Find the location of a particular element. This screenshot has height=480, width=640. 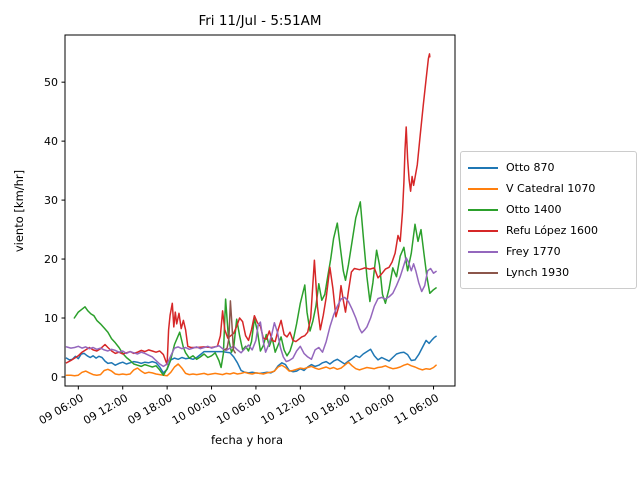

legend-label: Otto 1400 is located at coordinates (534, 209).